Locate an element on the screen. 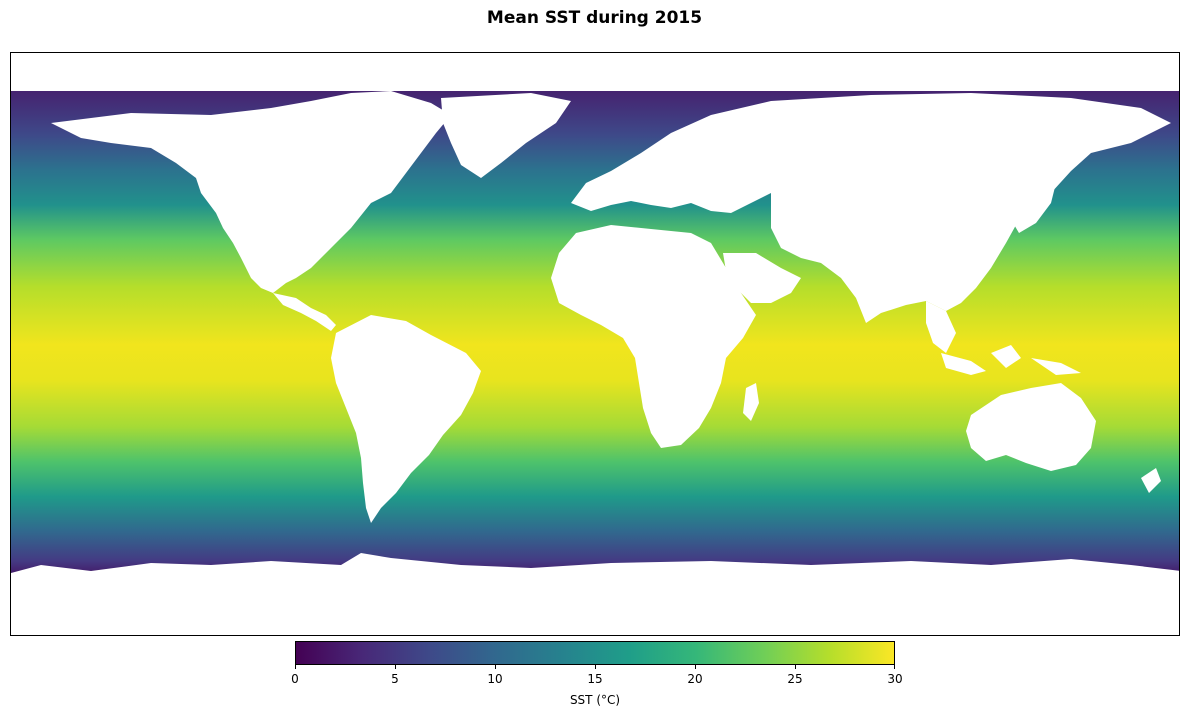  north-america-landmass is located at coordinates (251, 192).